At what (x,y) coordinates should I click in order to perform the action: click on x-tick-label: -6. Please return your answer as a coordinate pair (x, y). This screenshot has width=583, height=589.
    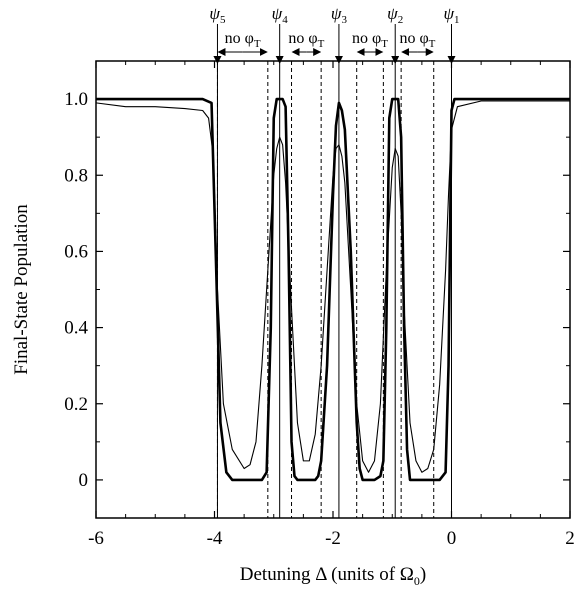
    Looking at the image, I should click on (96, 538).